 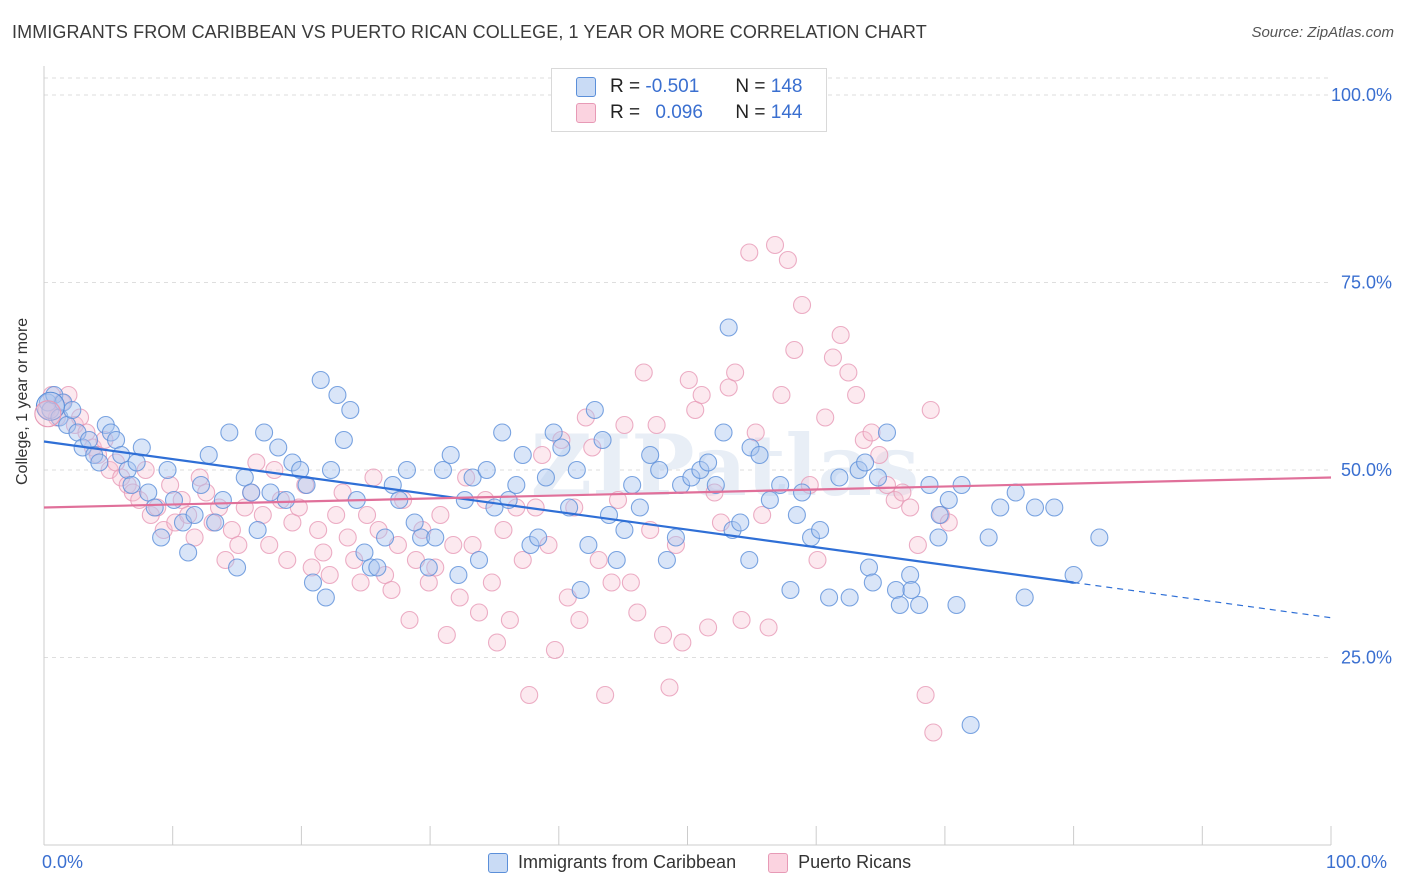 I want to click on series-legend: Immigrants from Caribbean Puerto Ricans, so click(x=699, y=862).